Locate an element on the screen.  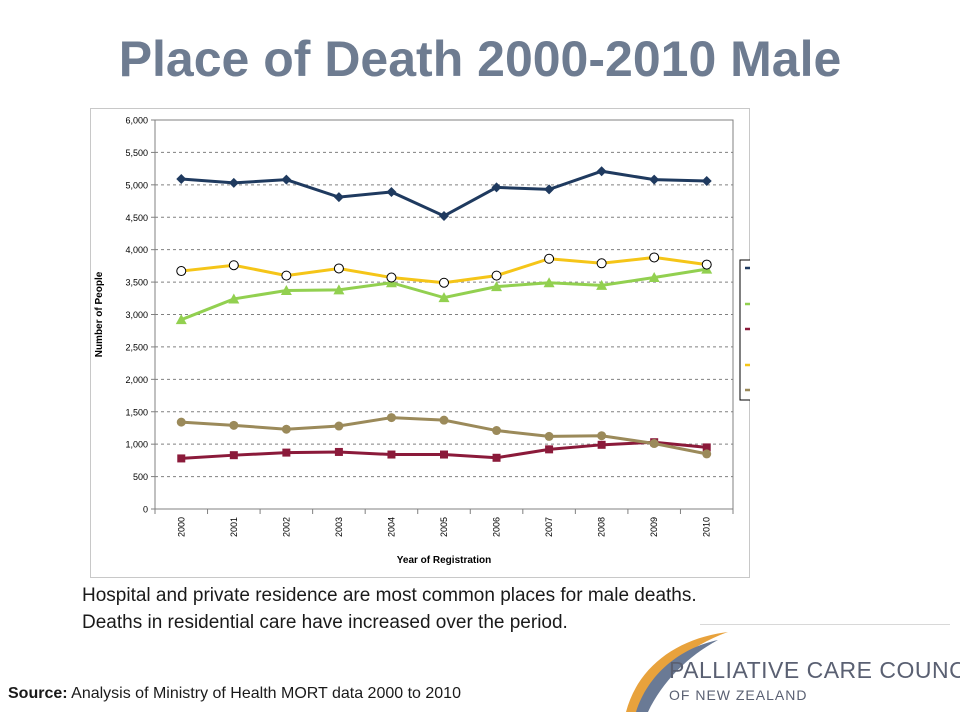
x-tick-label: 2006 is located at coordinates (497, 527).